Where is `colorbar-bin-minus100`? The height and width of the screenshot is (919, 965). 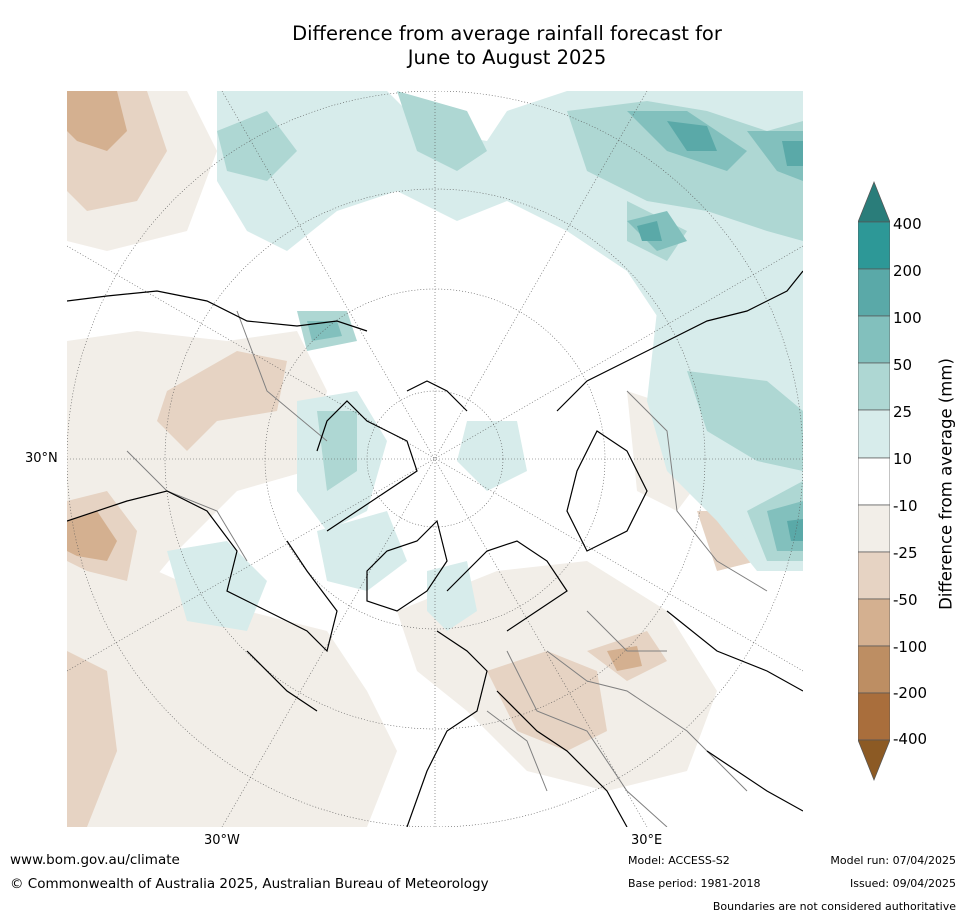
colorbar-bin-minus100 is located at coordinates (874, 669).